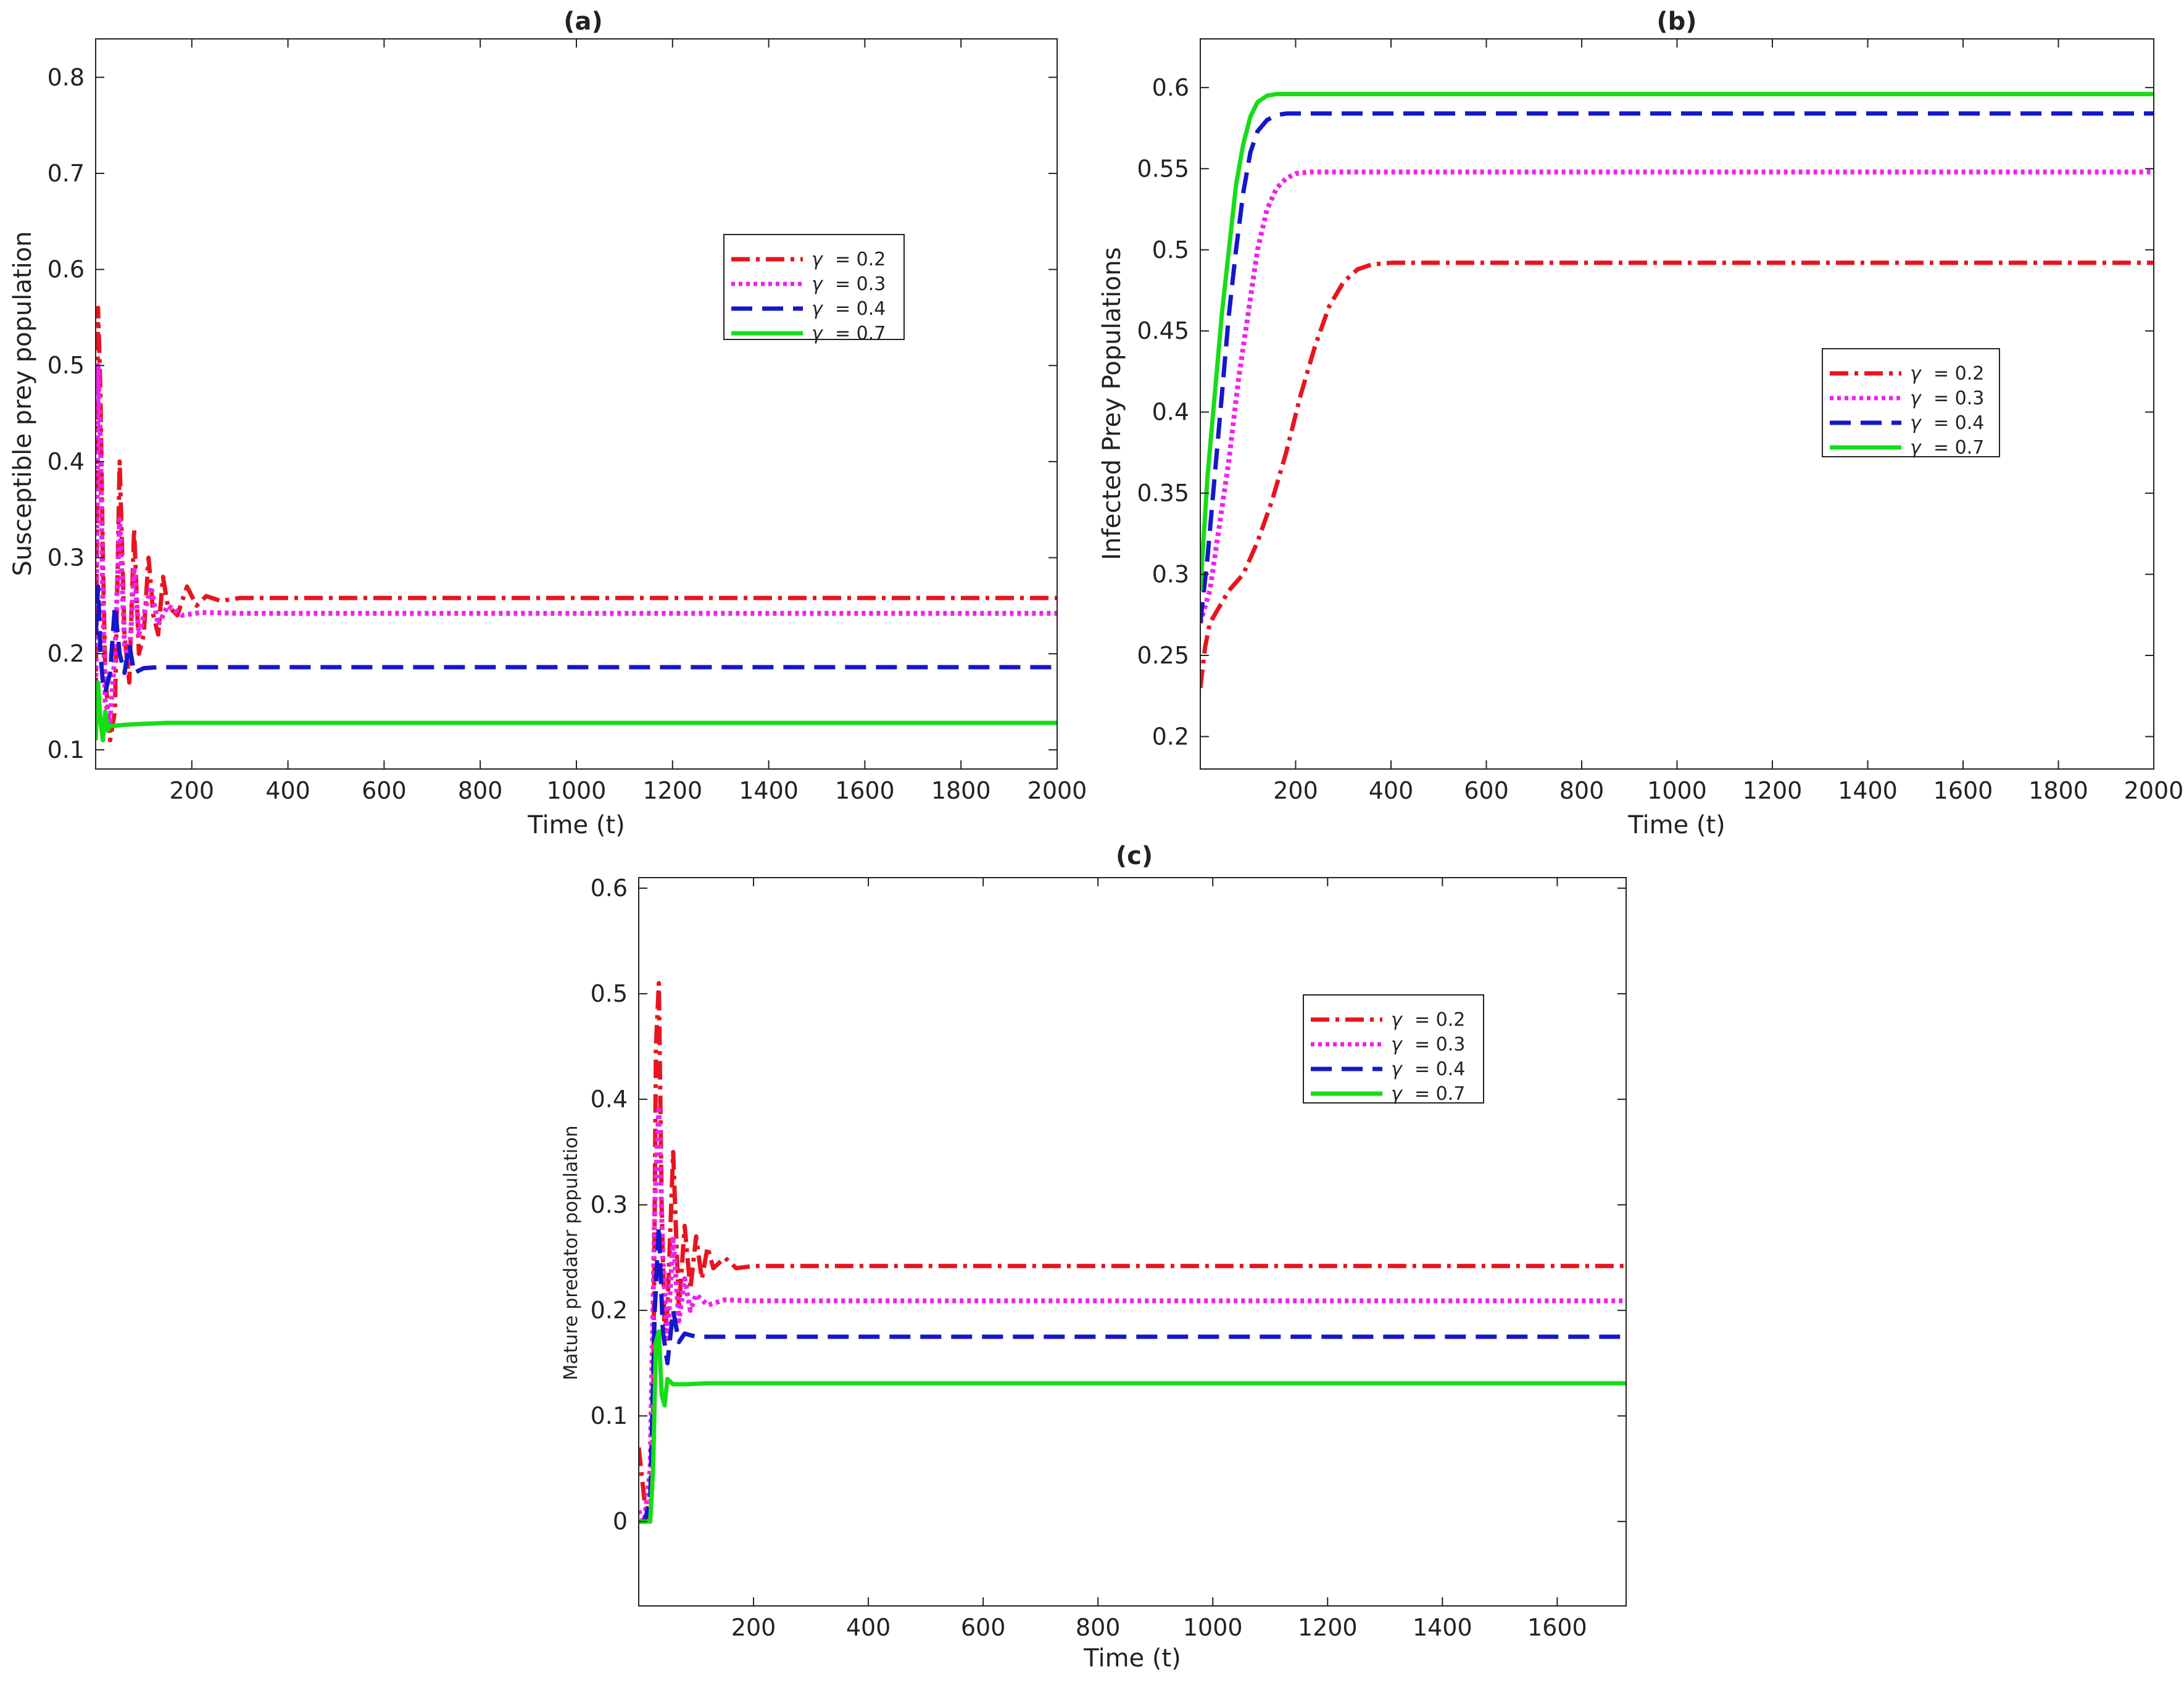  What do you see at coordinates (571, 1253) in the screenshot?
I see `panel-c-ylabel: Mature predator population` at bounding box center [571, 1253].